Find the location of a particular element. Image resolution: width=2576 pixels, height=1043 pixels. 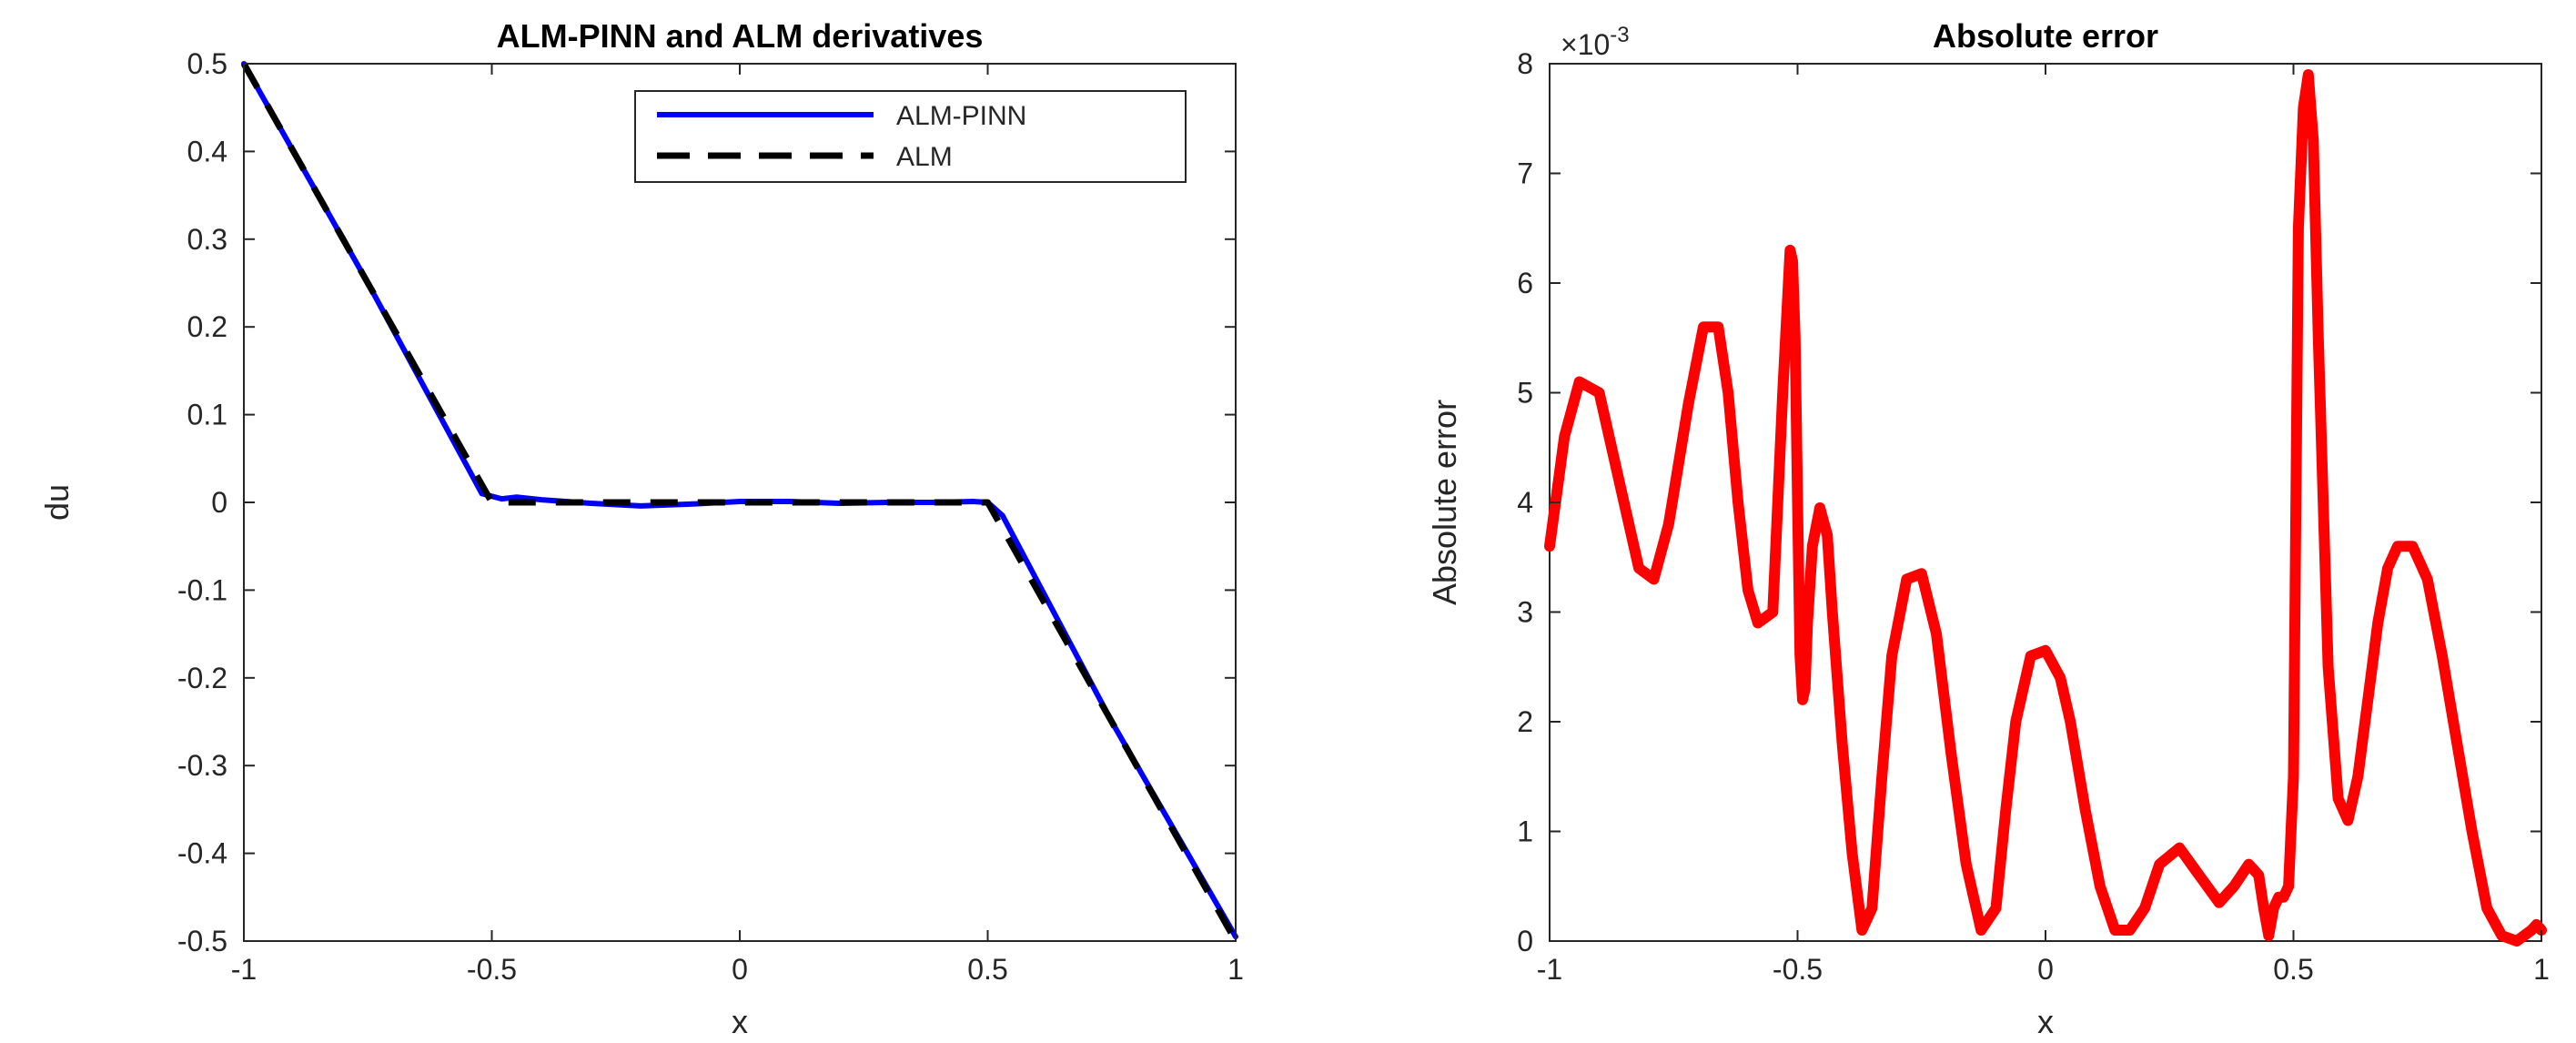

left-y-tick-label: 0.4 is located at coordinates (207, 151).